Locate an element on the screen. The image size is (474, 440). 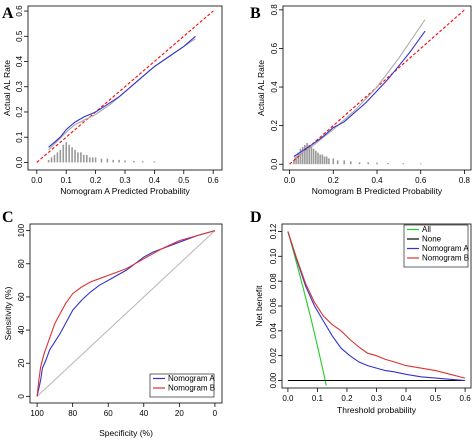
y-tick-label: 0 is located at coordinates (21, 396).